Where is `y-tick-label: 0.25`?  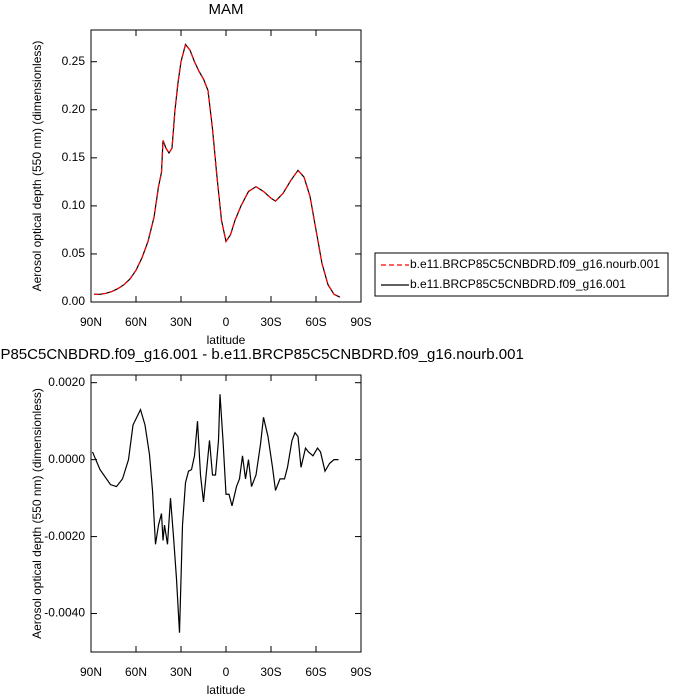
y-tick-label: 0.25 is located at coordinates (74, 61).